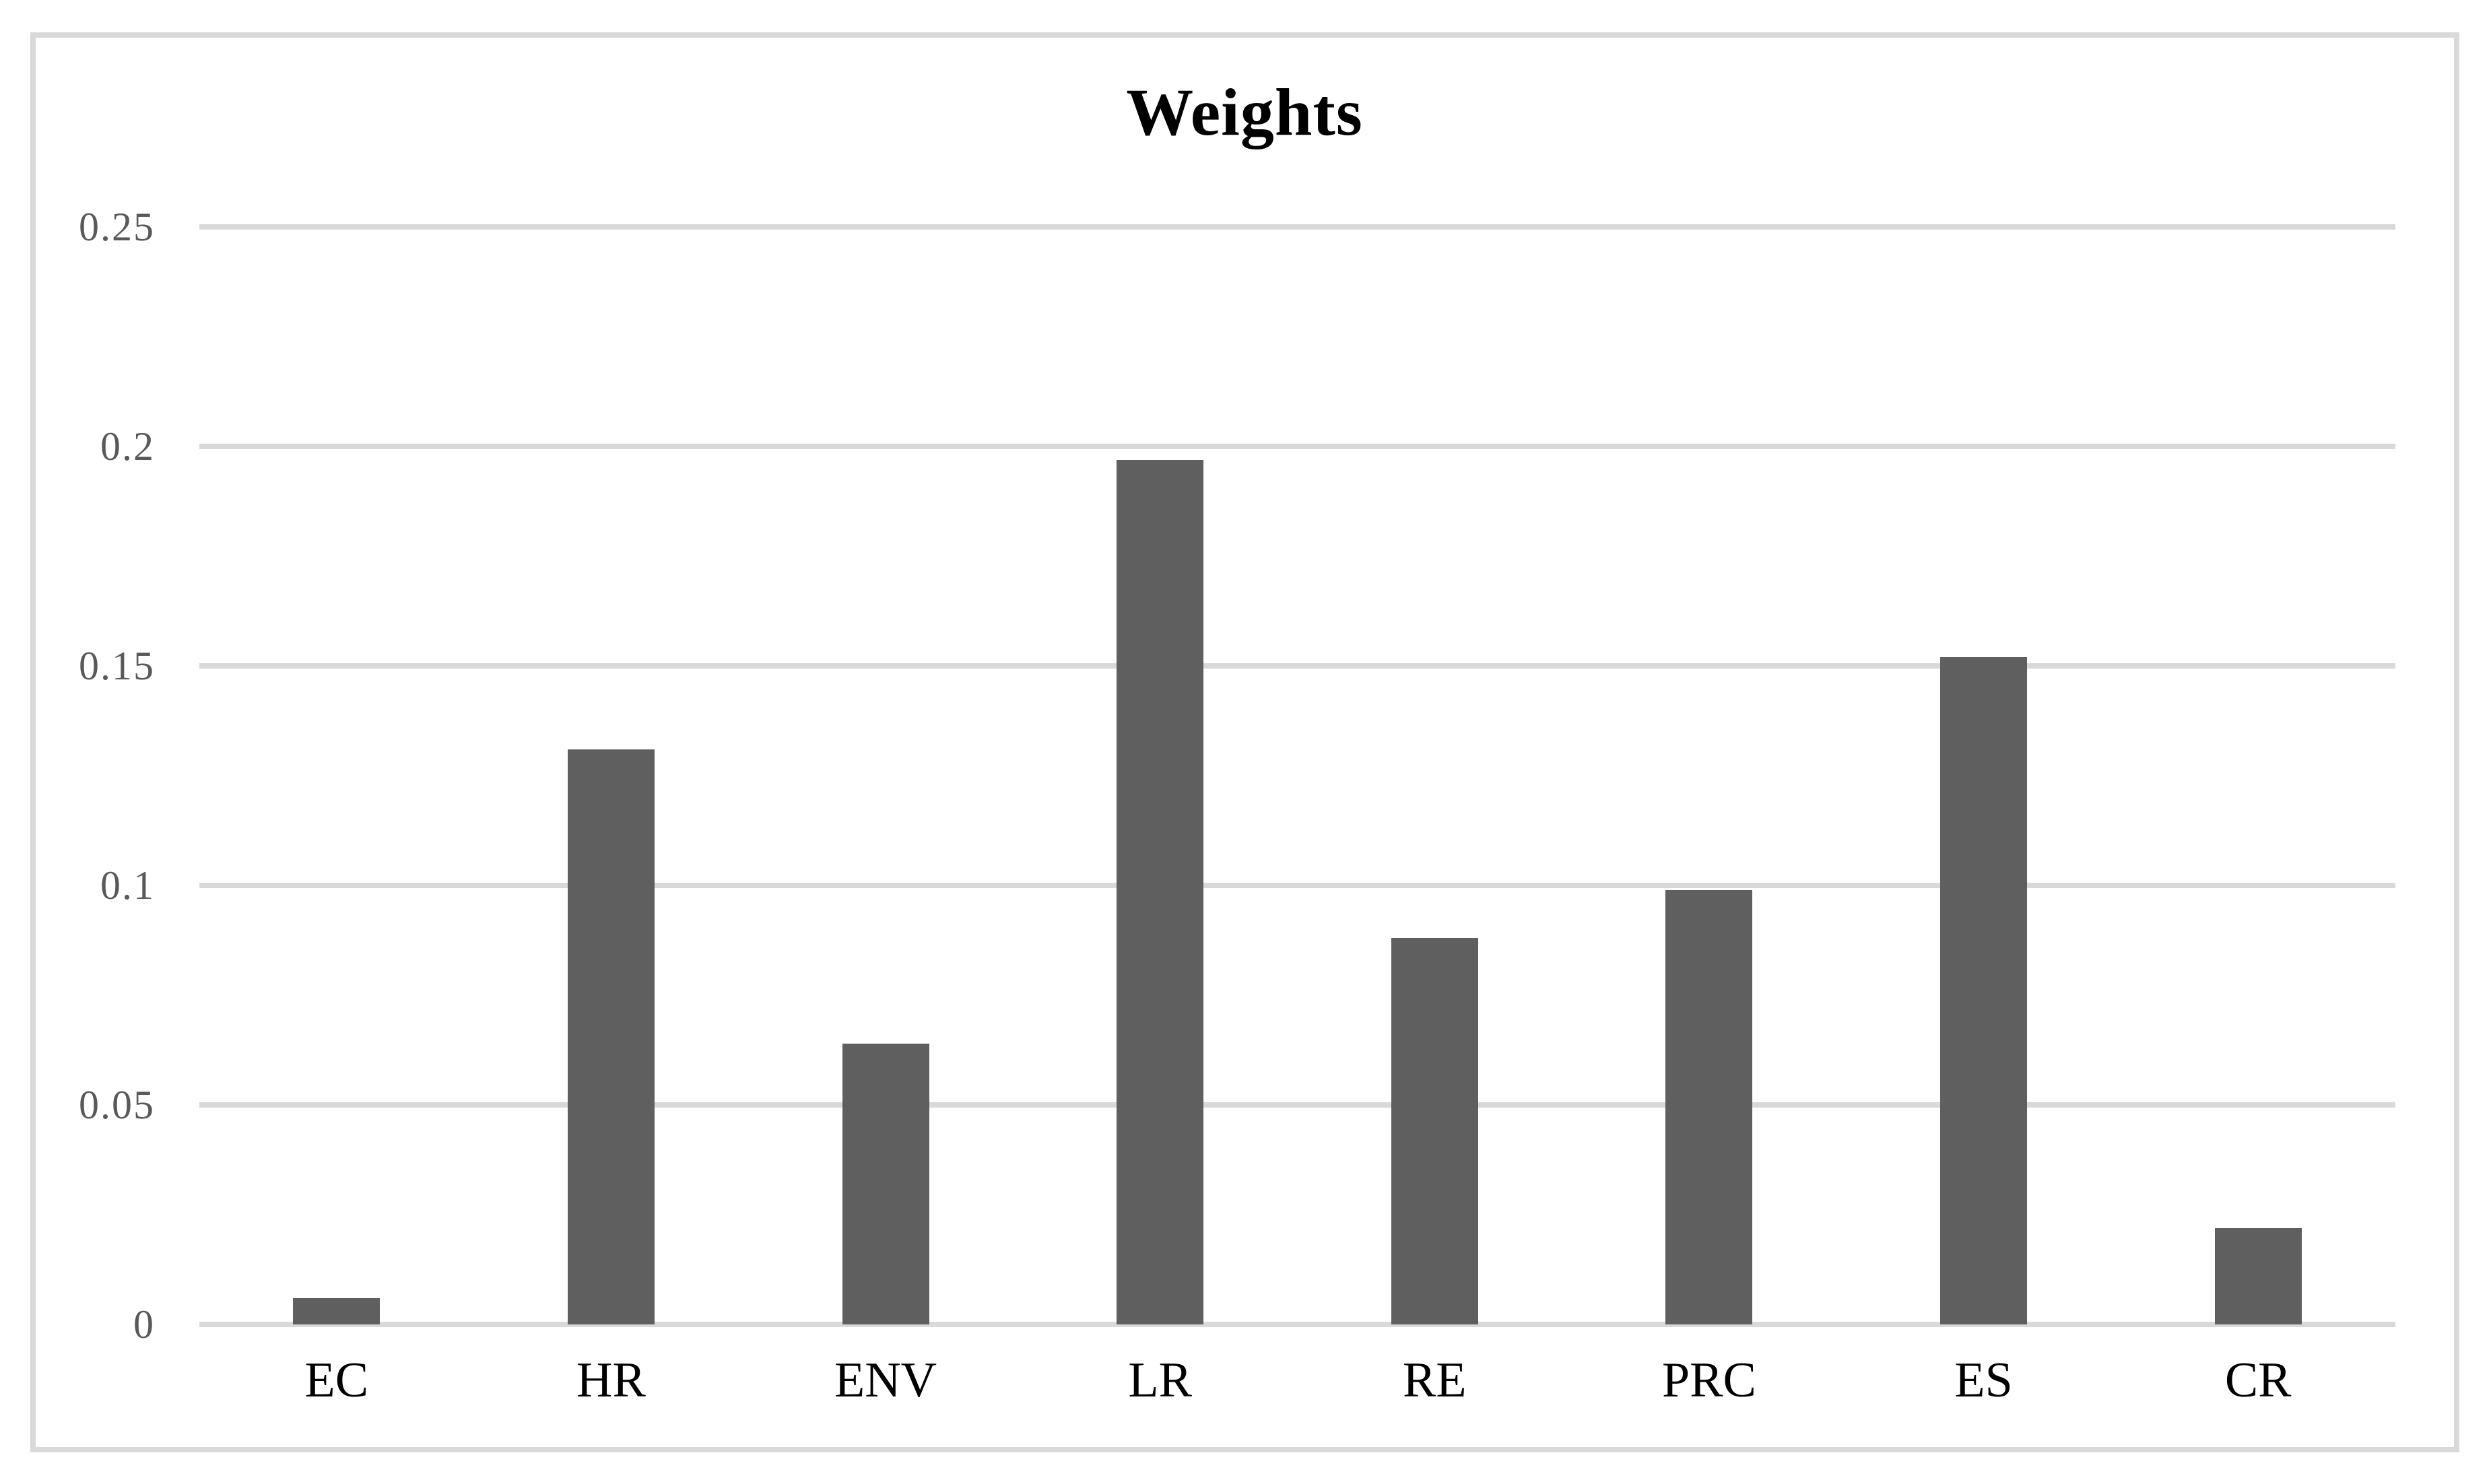 This screenshot has width=2489, height=1484. Describe the element at coordinates (117, 1105) in the screenshot. I see `y-axis-tick-label: 0.05` at that location.